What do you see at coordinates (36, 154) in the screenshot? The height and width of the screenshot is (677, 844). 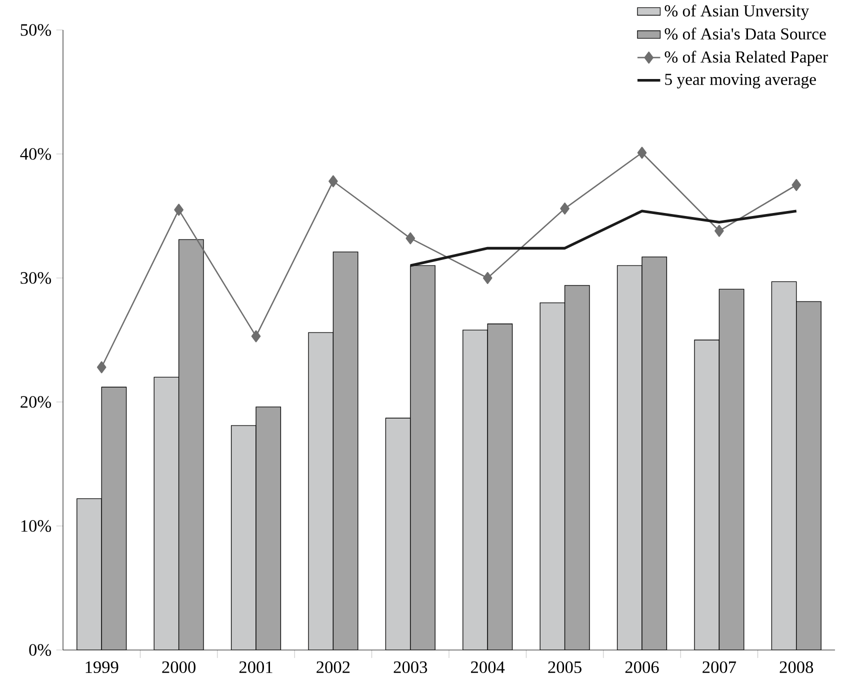 I see `y-tick-label: 40%` at bounding box center [36, 154].